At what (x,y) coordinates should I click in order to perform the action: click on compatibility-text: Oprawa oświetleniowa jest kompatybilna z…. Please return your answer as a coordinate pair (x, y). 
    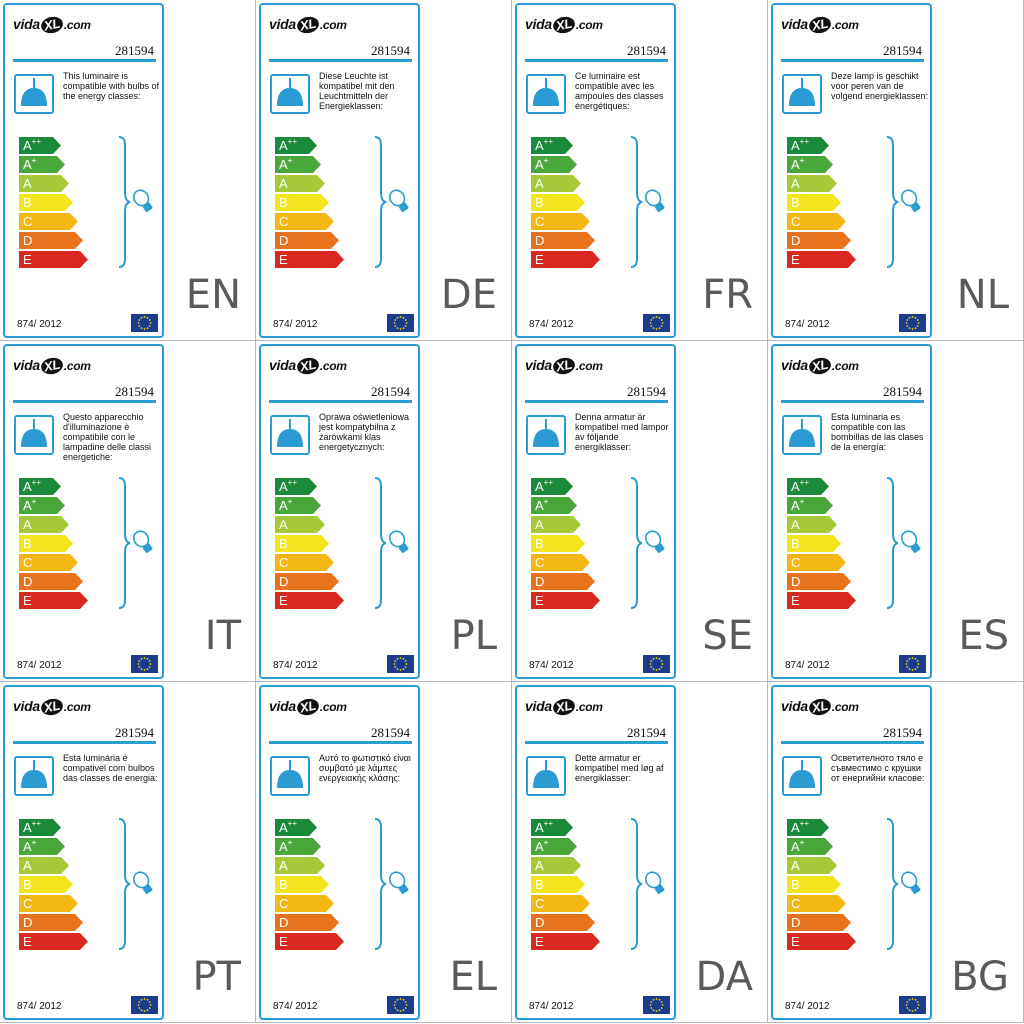
    Looking at the image, I should click on (364, 432).